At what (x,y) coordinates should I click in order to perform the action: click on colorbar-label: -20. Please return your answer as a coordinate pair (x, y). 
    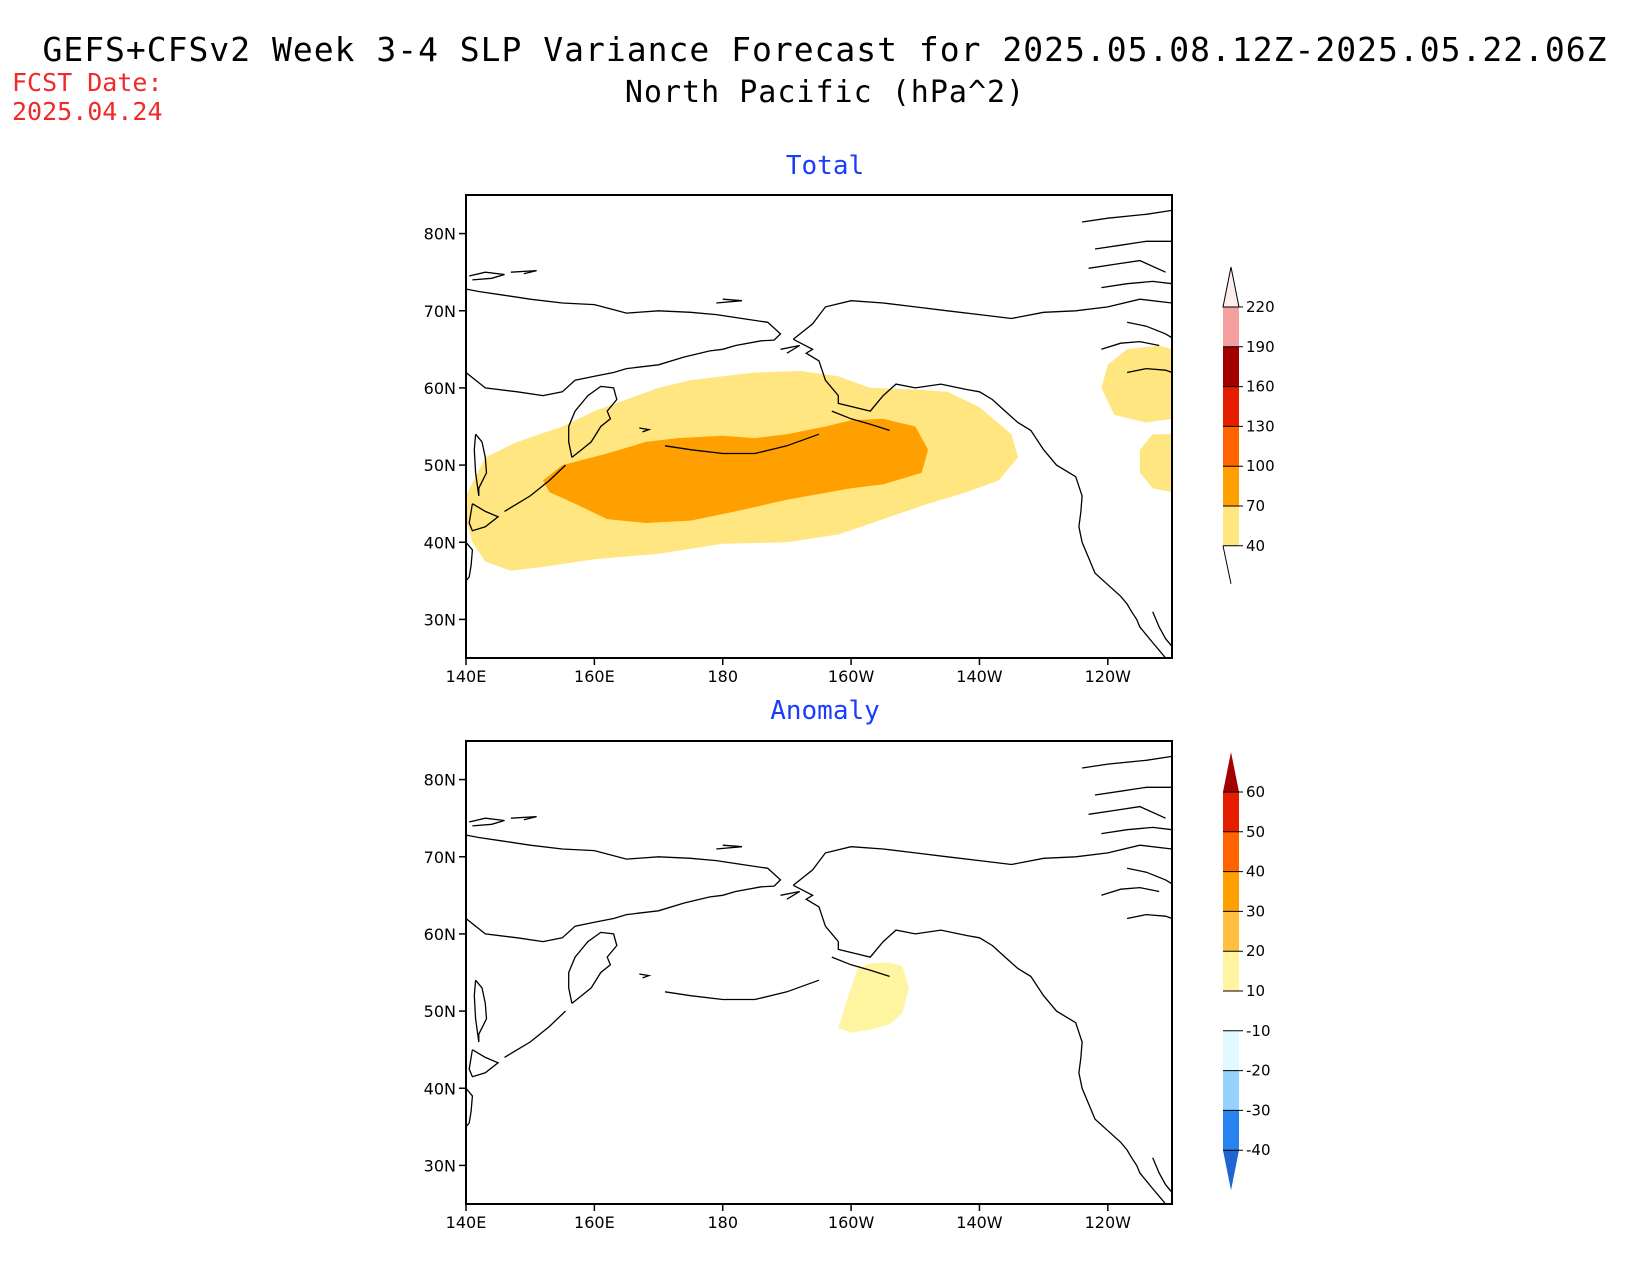
    Looking at the image, I should click on (1258, 1071).